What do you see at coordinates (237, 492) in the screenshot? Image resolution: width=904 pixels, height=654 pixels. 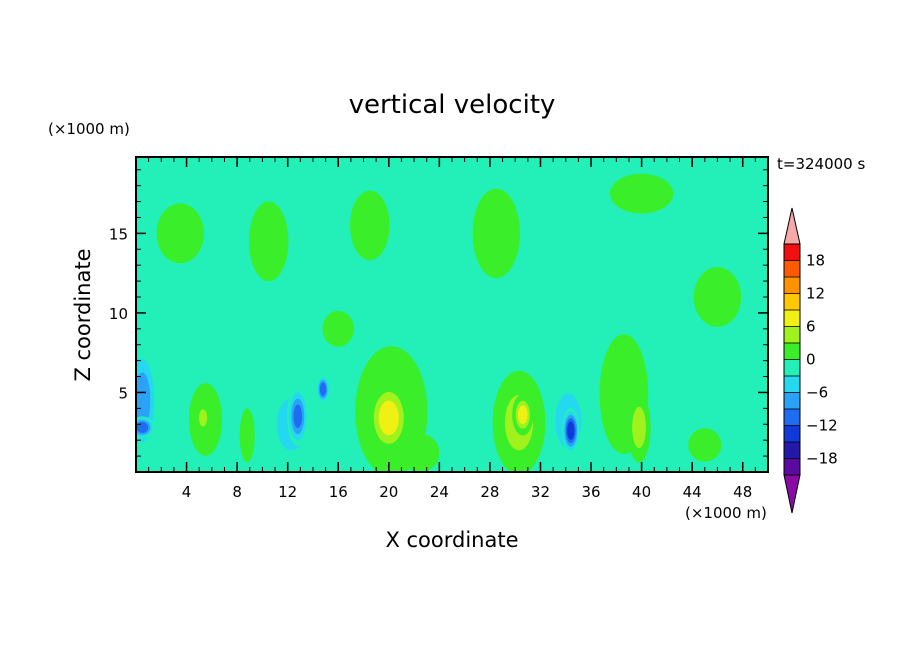 I see `x-tick-label: 8` at bounding box center [237, 492].